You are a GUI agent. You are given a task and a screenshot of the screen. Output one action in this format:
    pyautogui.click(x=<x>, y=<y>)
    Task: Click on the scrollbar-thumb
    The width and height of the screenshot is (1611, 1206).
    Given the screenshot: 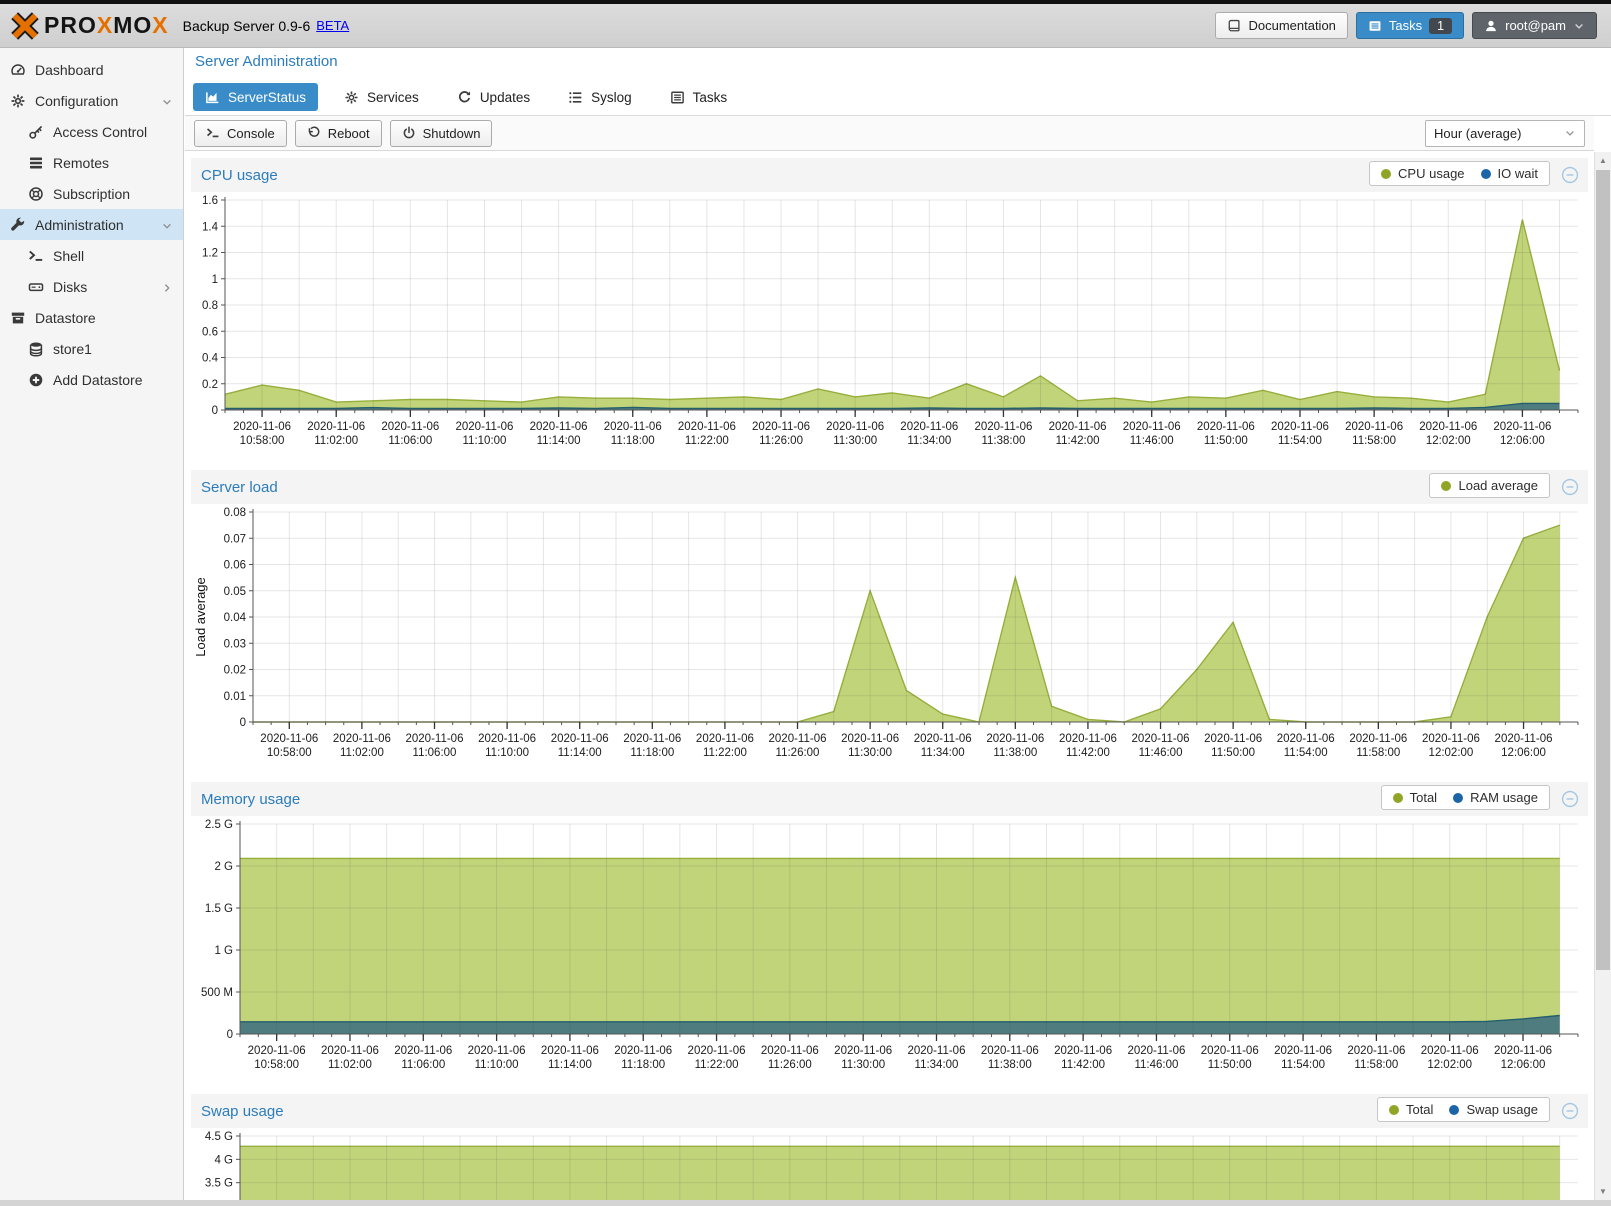 What is the action you would take?
    pyautogui.click(x=1603, y=570)
    